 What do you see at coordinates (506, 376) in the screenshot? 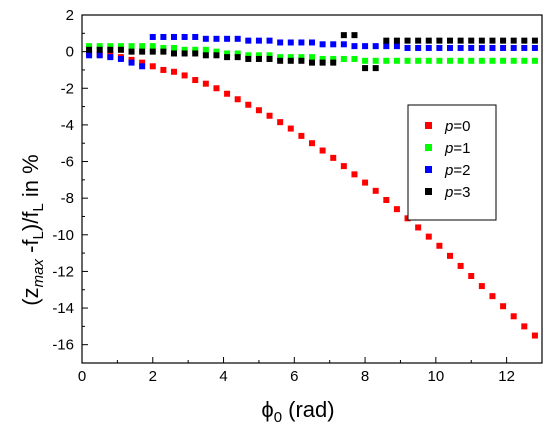
I see `x-tick-label: 12` at bounding box center [506, 376].